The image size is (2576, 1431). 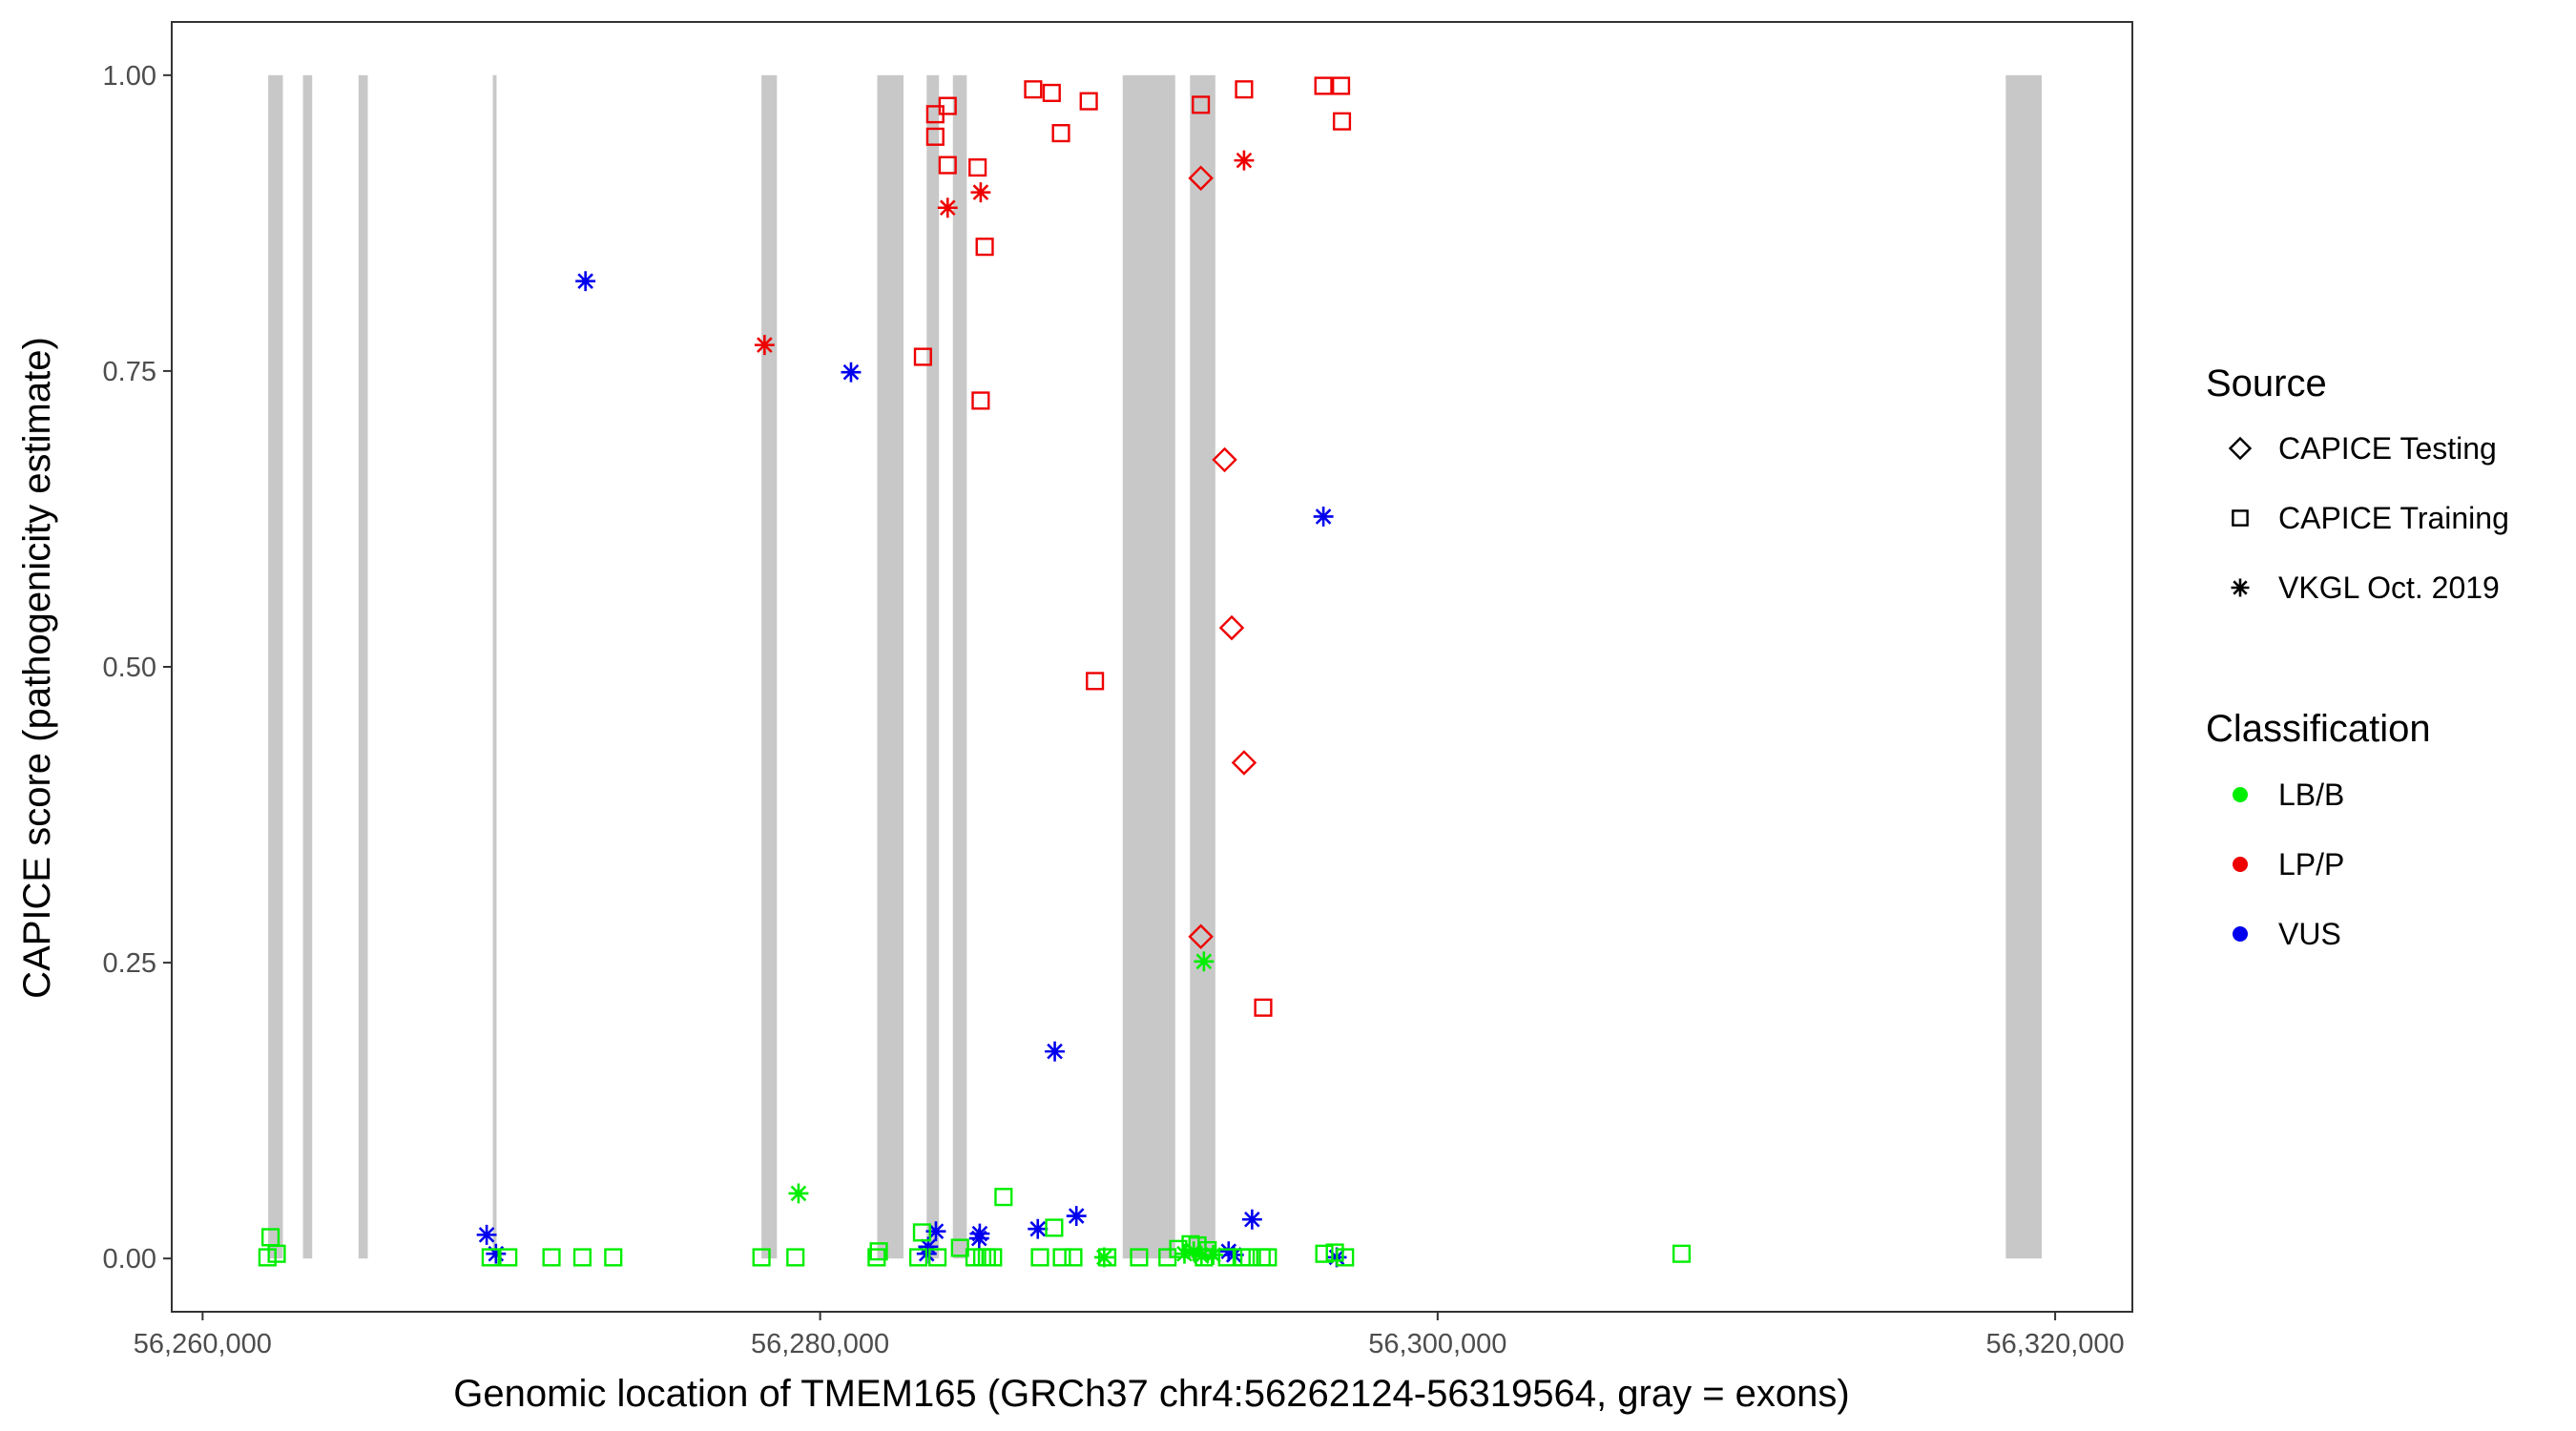 What do you see at coordinates (2389, 587) in the screenshot?
I see `legend-source-label: VKGL Oct. 2019` at bounding box center [2389, 587].